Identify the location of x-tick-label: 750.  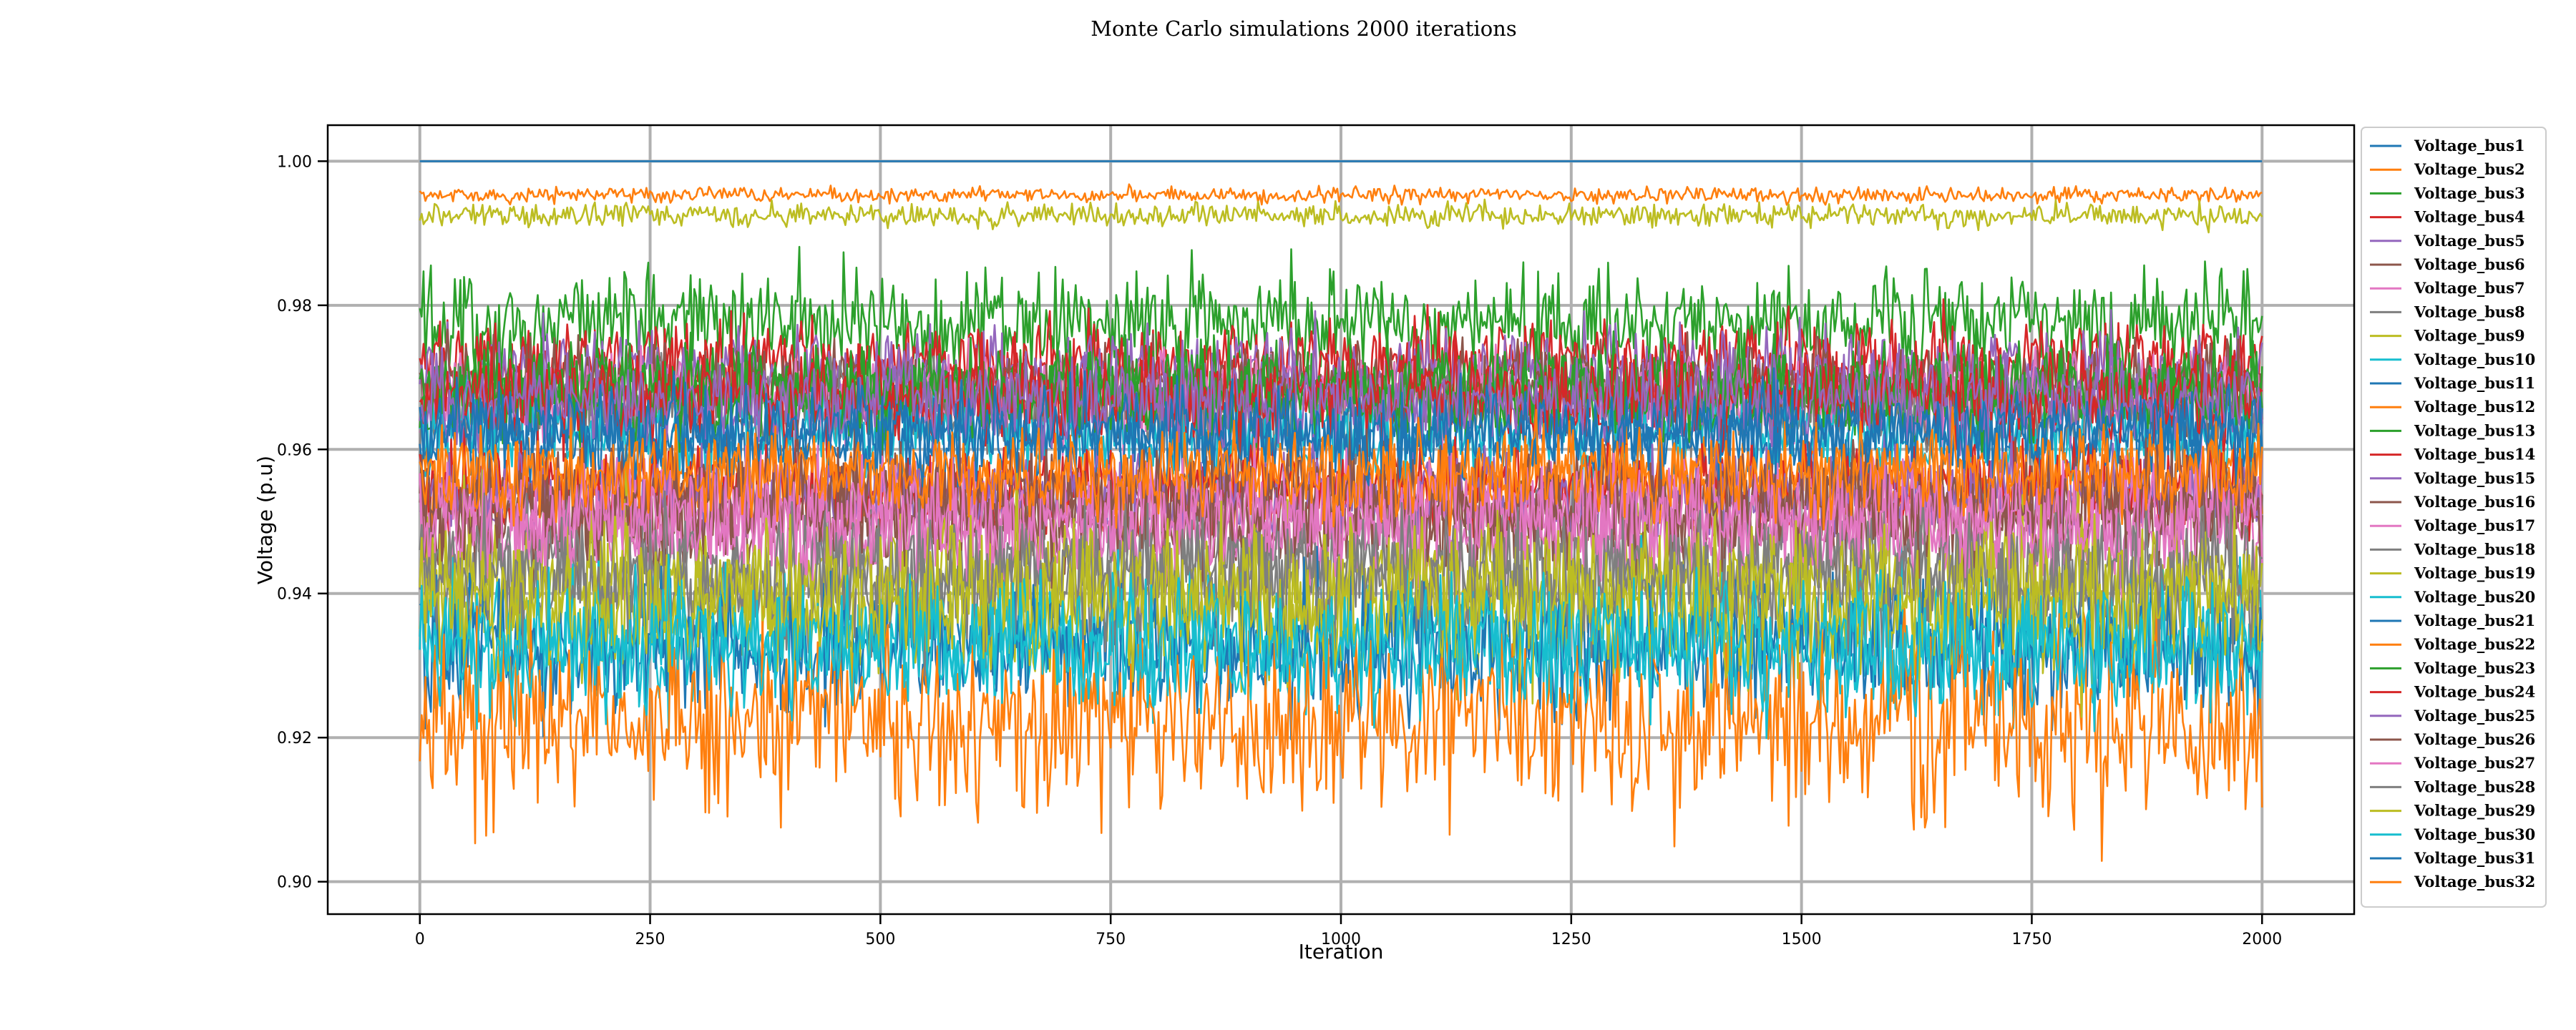
(1111, 939).